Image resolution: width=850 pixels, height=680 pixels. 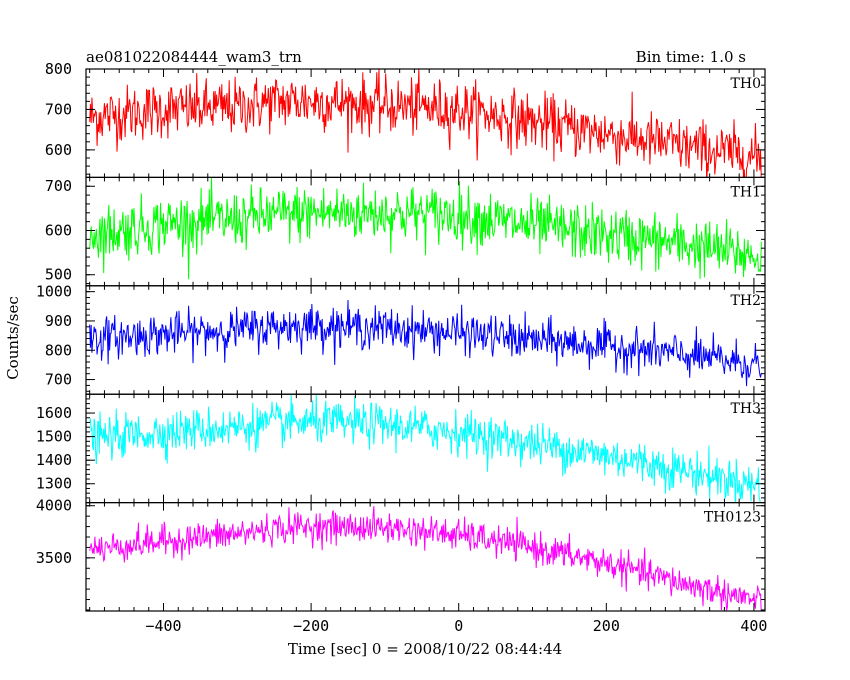 I want to click on y-tick-label: 3500, so click(x=54, y=558).